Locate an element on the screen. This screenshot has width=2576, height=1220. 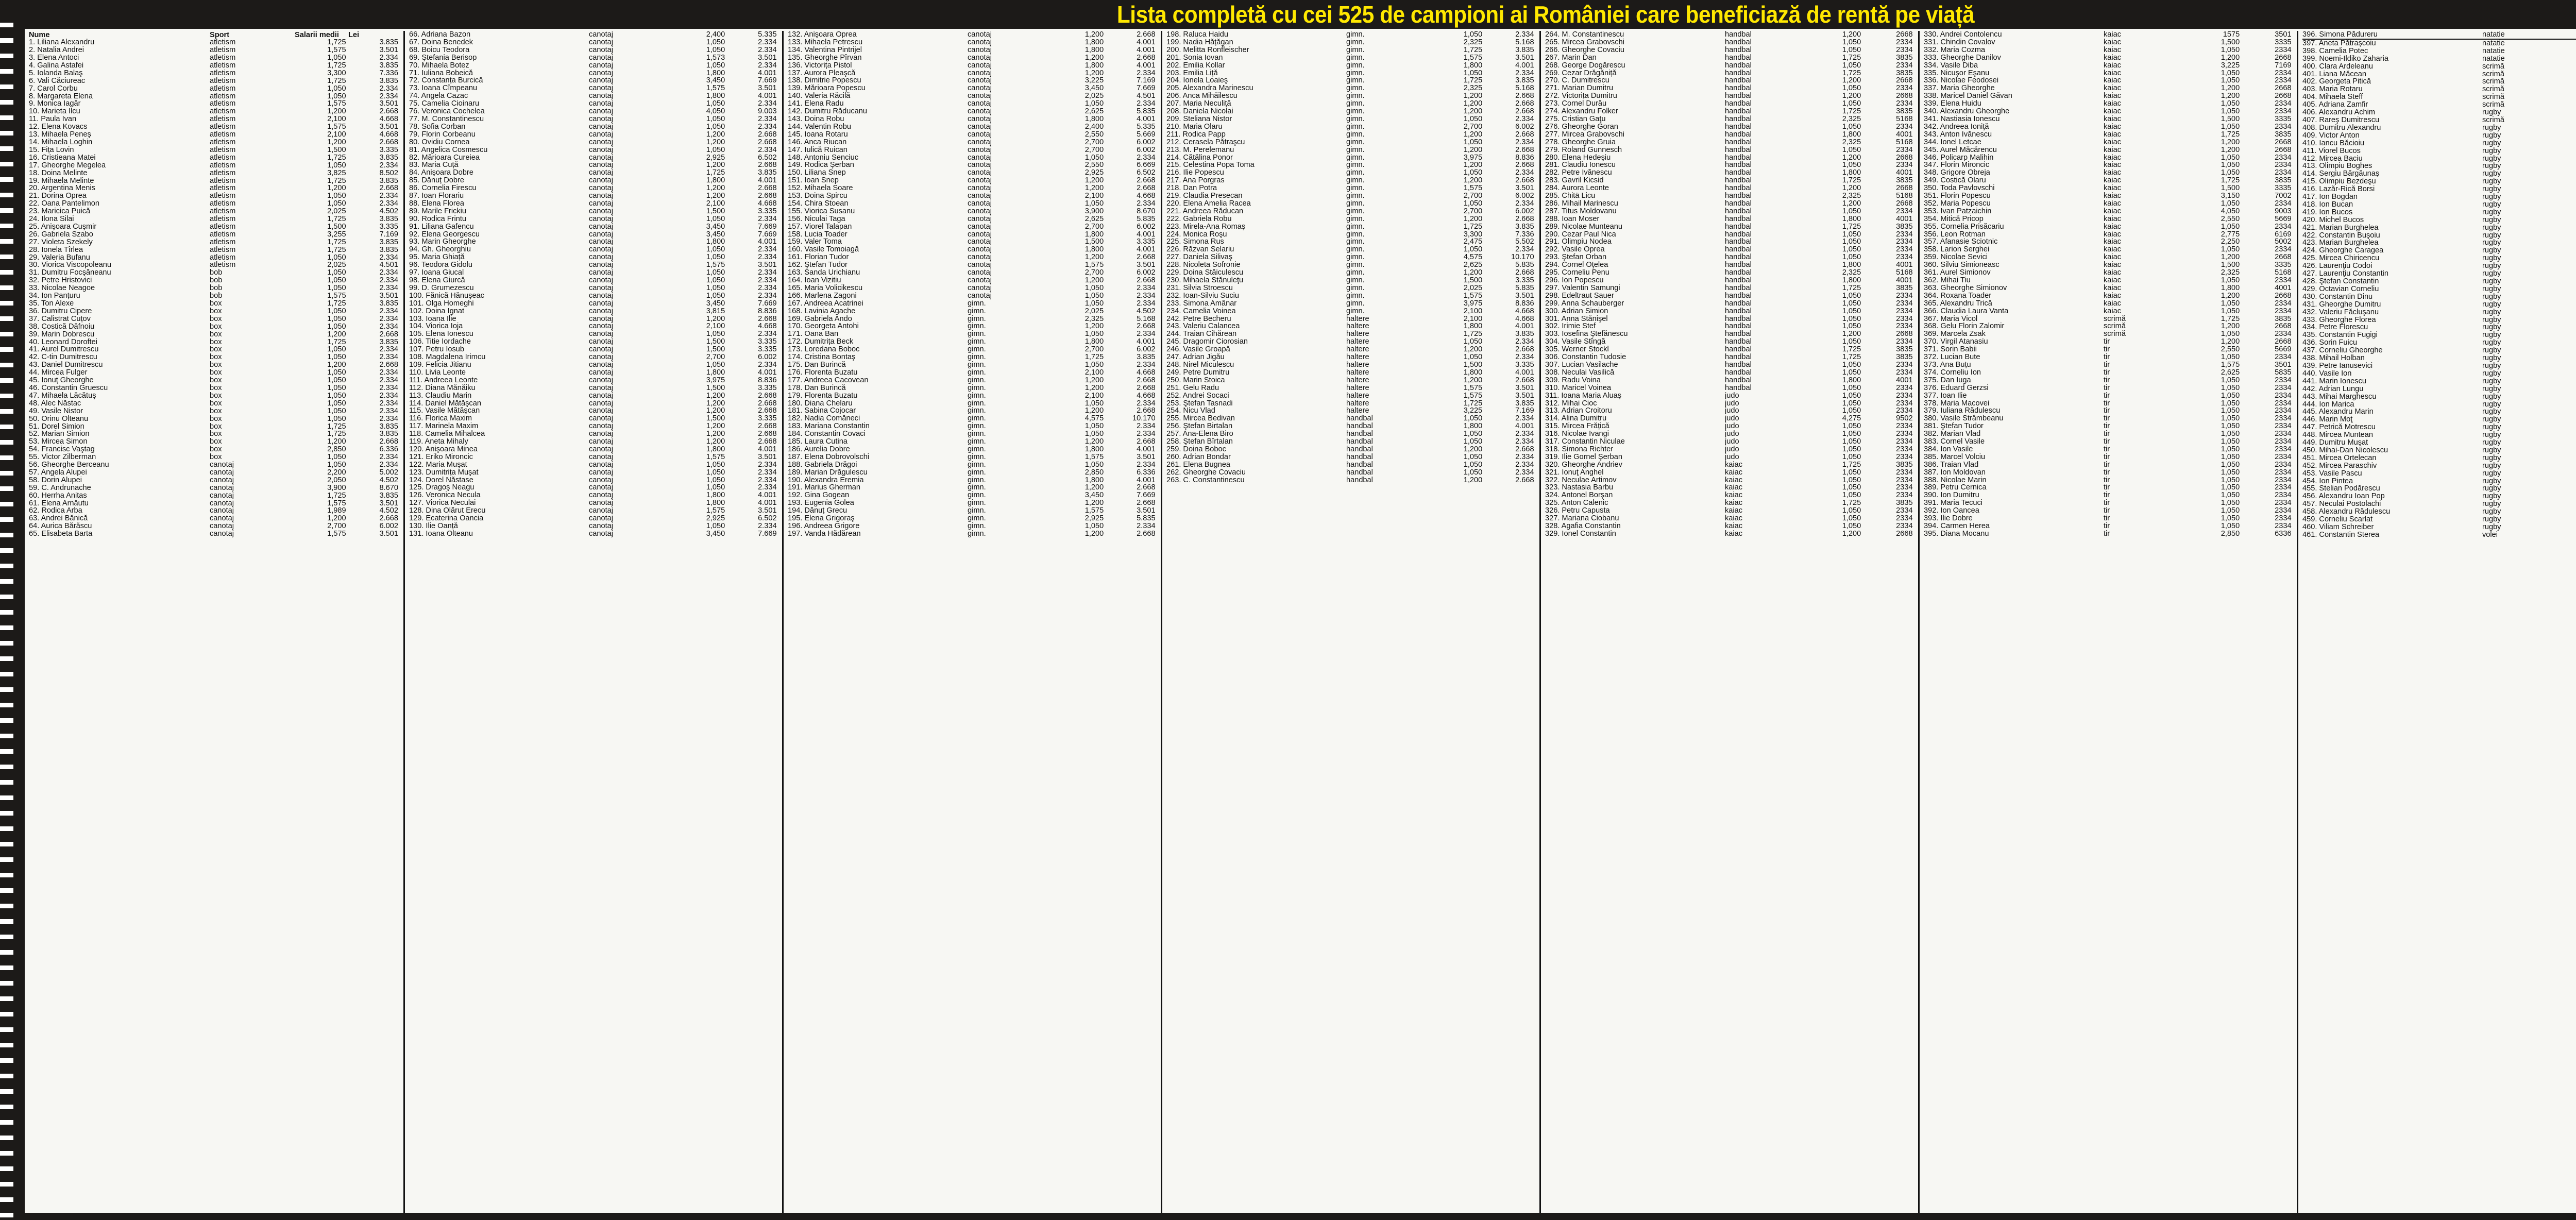
table-row: 292. Vasile Oprea handbal 1,050 2334 is located at coordinates (1730, 250).